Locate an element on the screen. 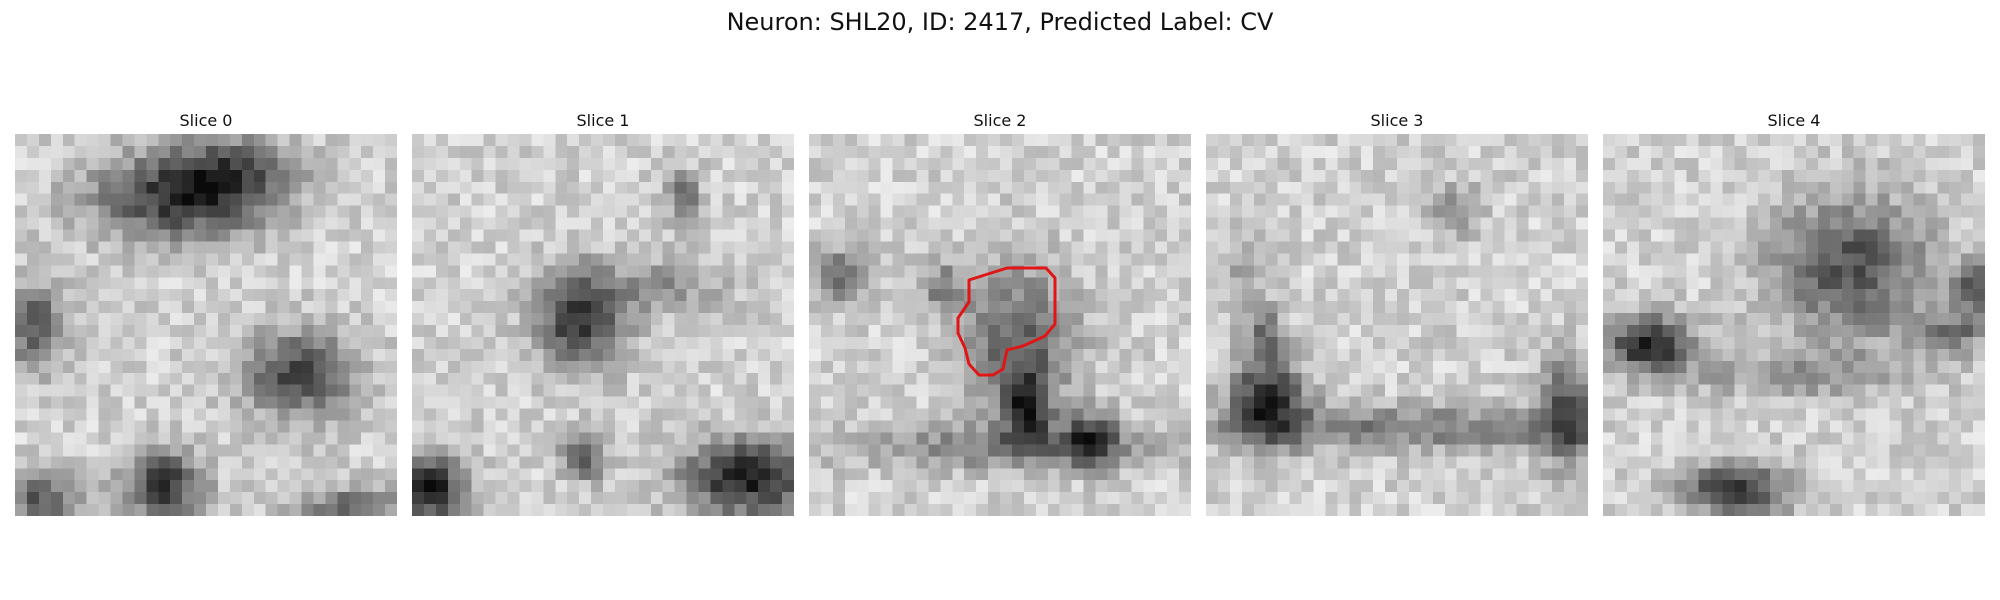 Image resolution: width=2000 pixels, height=600 pixels. slice-title-3: Slice 3 is located at coordinates (1397, 120).